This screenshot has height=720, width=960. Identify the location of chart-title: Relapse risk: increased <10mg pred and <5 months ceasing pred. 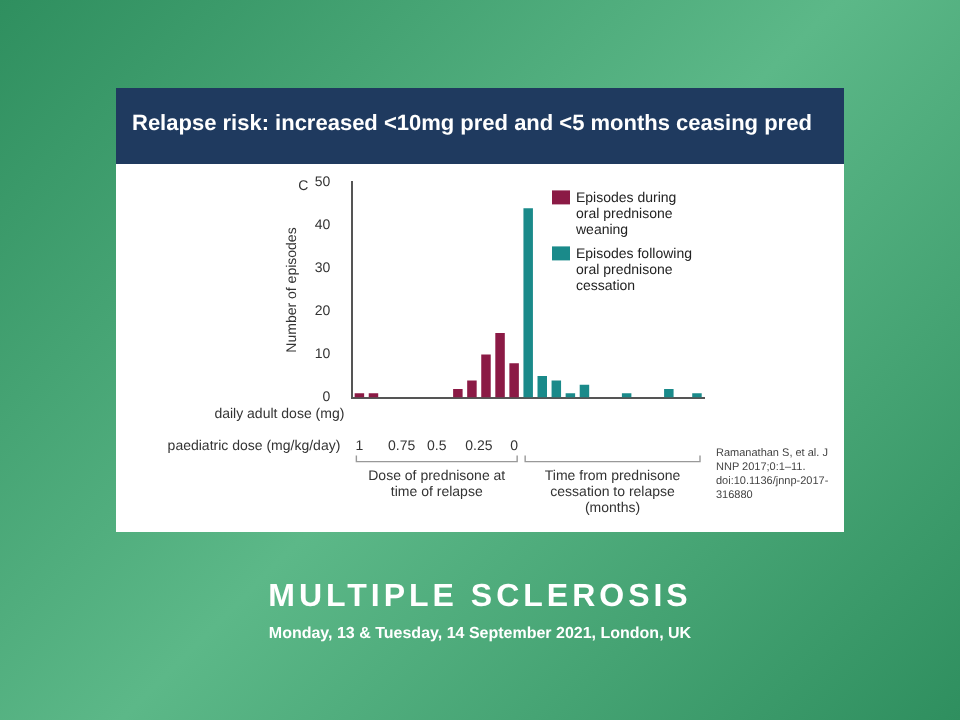
(480, 126).